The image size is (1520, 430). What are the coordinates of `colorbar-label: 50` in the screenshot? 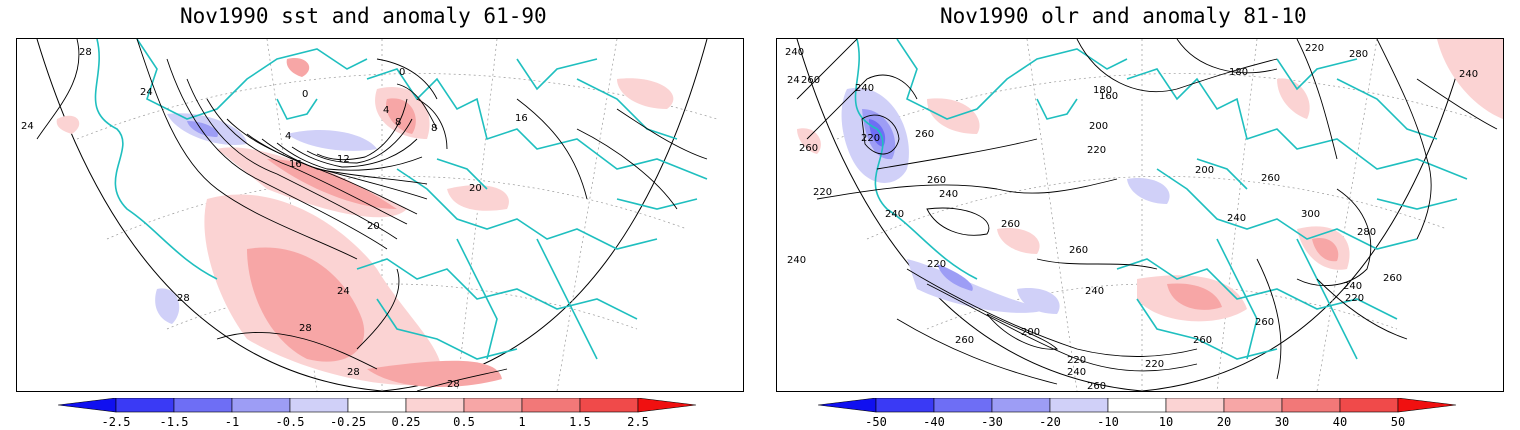 It's located at (1398, 422).